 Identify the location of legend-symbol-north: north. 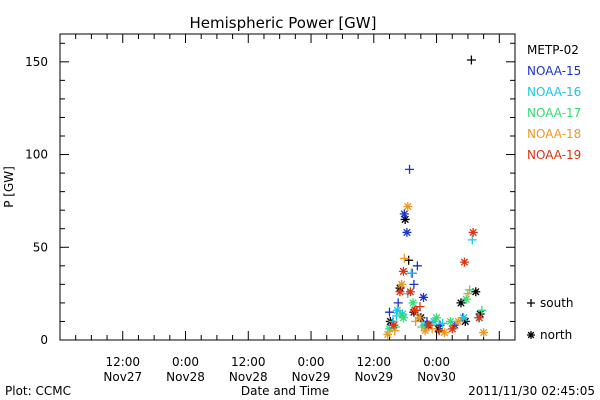
(556, 335).